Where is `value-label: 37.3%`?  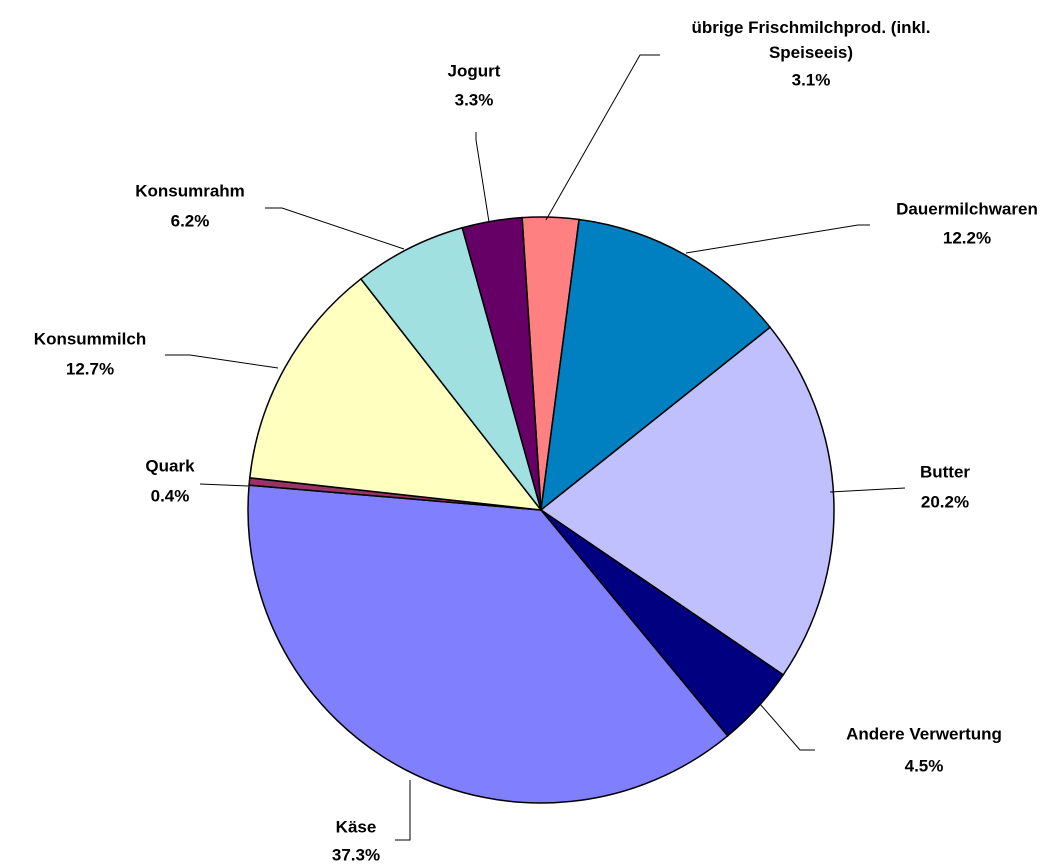 value-label: 37.3% is located at coordinates (356, 854).